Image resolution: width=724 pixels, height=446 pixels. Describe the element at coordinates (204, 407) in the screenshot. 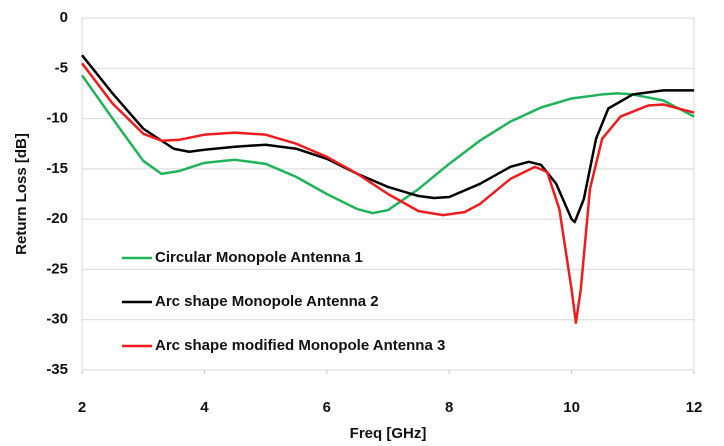

I see `x-tick-label: 4` at that location.